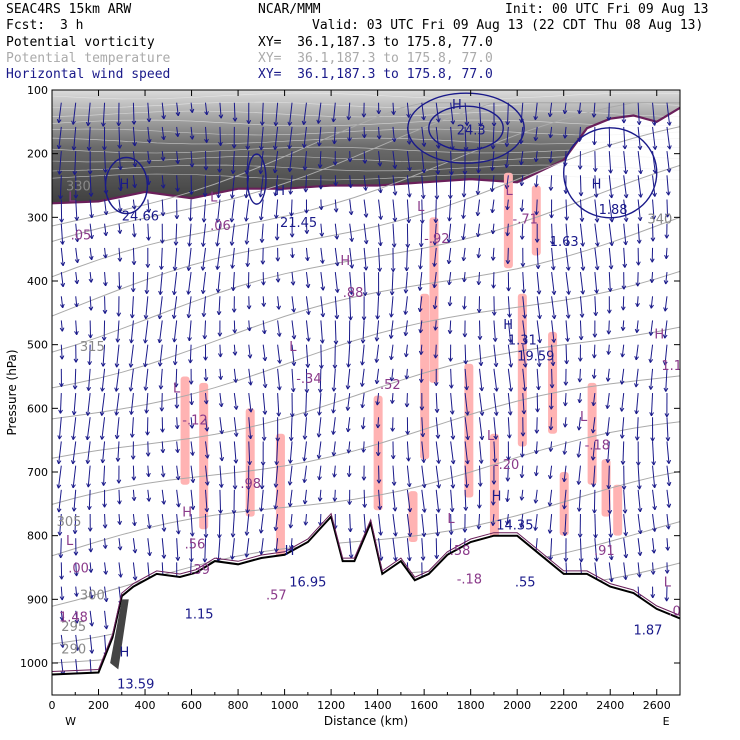  What do you see at coordinates (597, 446) in the screenshot?
I see `pv-label: -.18` at bounding box center [597, 446].